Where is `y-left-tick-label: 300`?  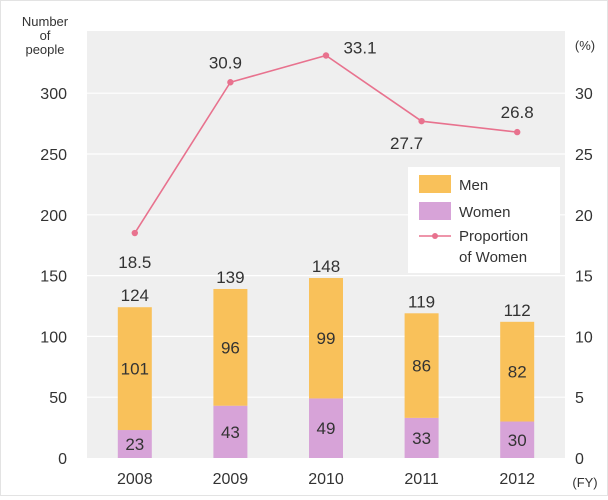
y-left-tick-label: 300 is located at coordinates (53, 94).